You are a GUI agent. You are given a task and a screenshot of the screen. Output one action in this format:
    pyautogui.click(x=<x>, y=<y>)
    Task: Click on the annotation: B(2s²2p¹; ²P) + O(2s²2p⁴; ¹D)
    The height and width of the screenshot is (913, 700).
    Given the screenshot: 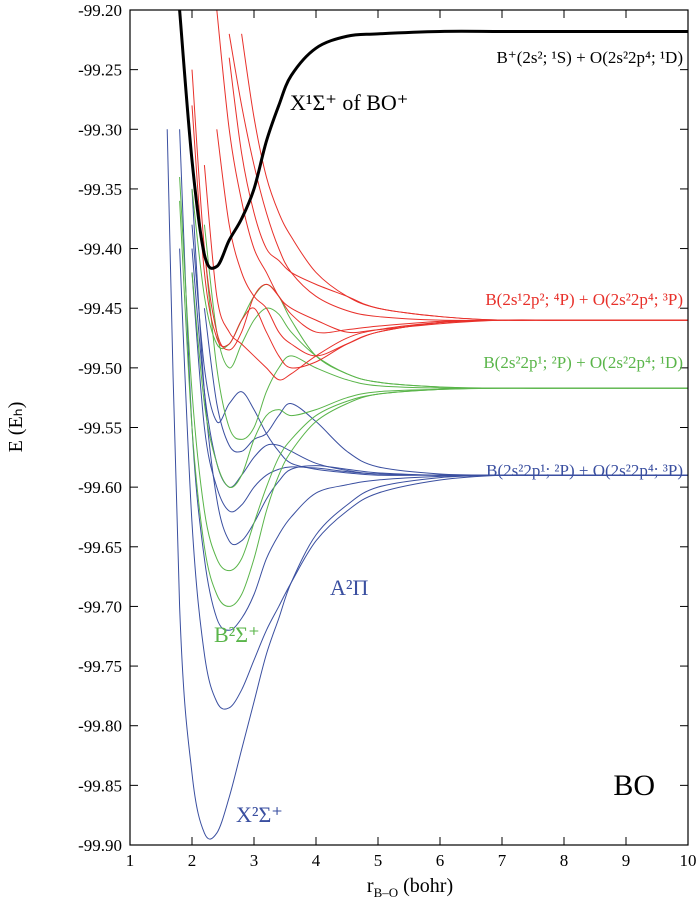 What is the action you would take?
    pyautogui.click(x=583, y=362)
    